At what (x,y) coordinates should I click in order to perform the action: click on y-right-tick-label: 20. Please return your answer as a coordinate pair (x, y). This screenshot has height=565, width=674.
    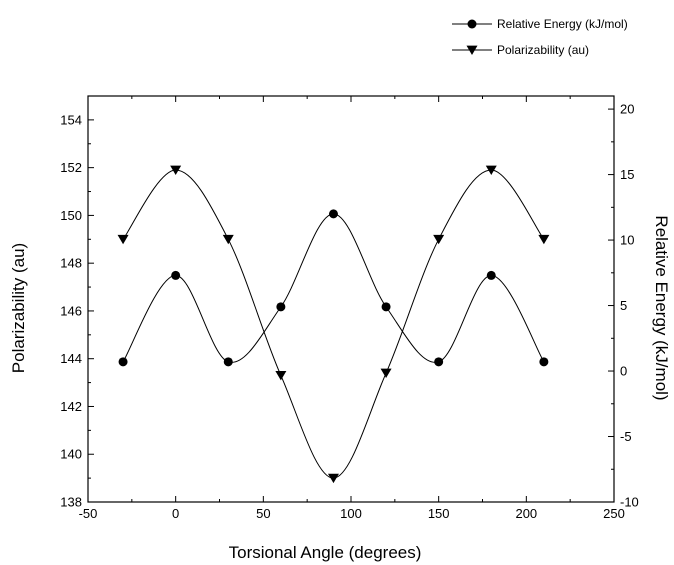
    Looking at the image, I should click on (627, 109).